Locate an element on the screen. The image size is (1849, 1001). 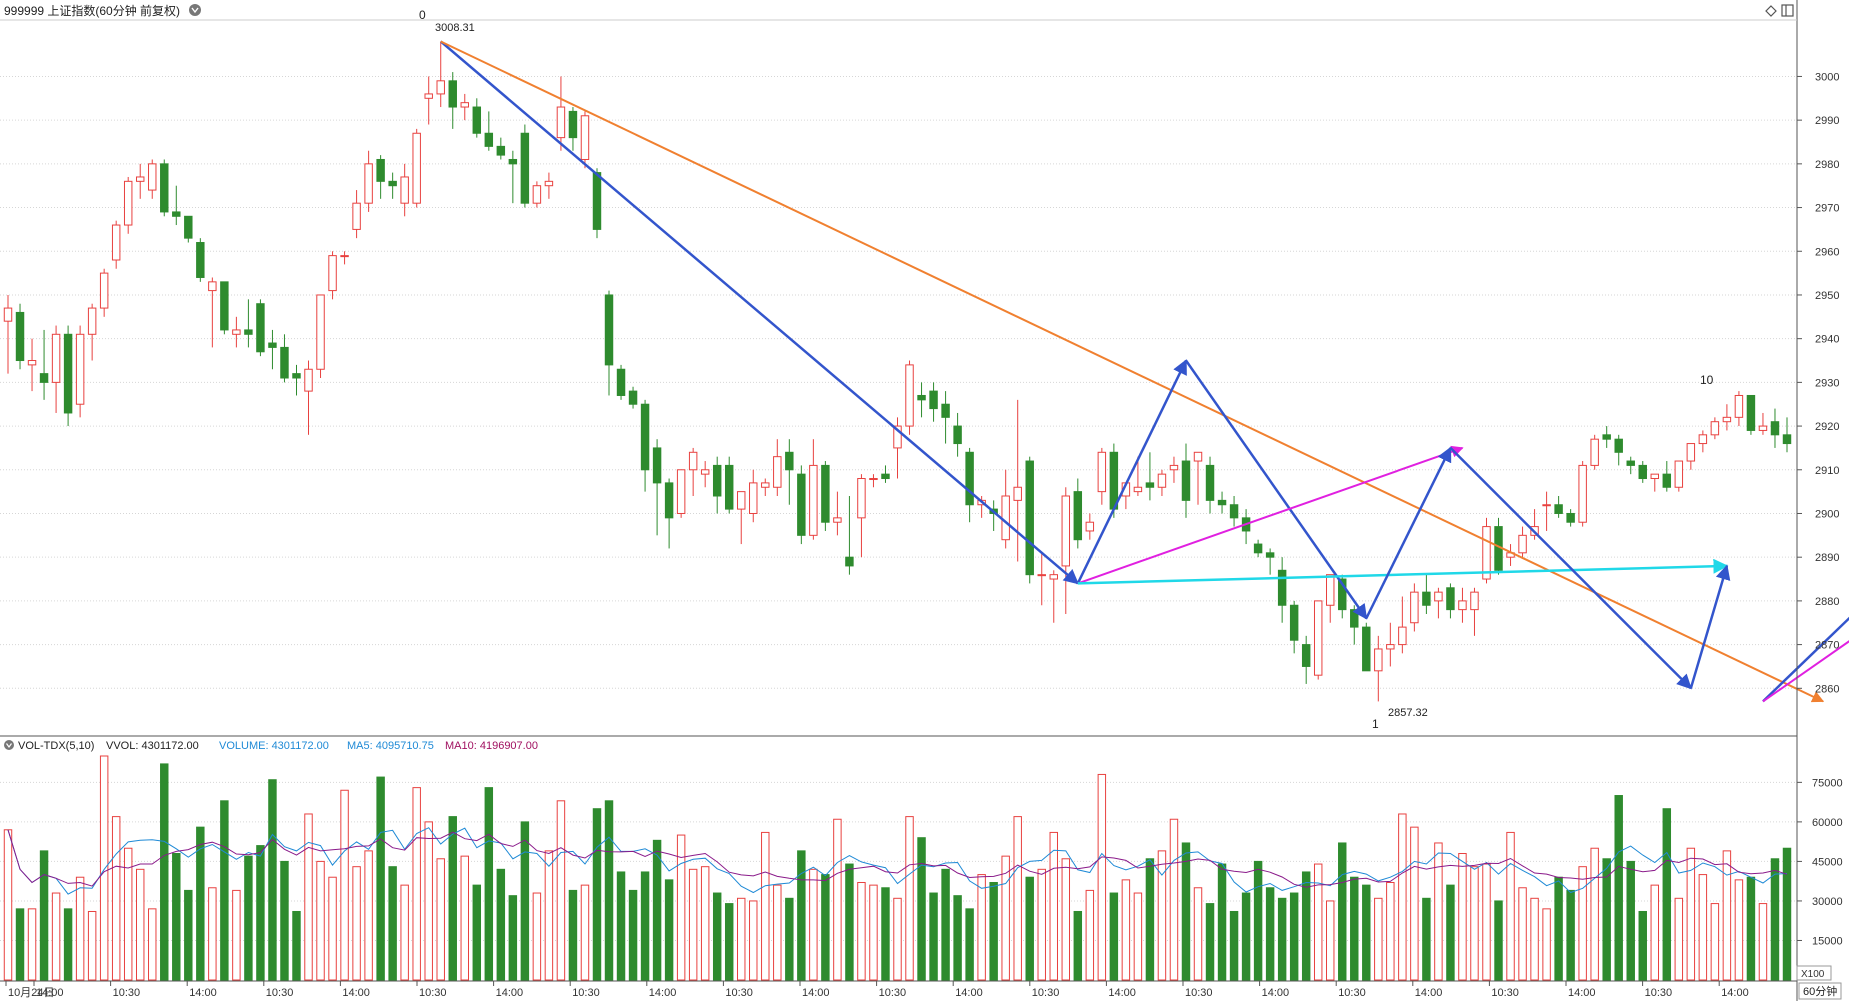
point-0-label: 0 is located at coordinates (422, 15).